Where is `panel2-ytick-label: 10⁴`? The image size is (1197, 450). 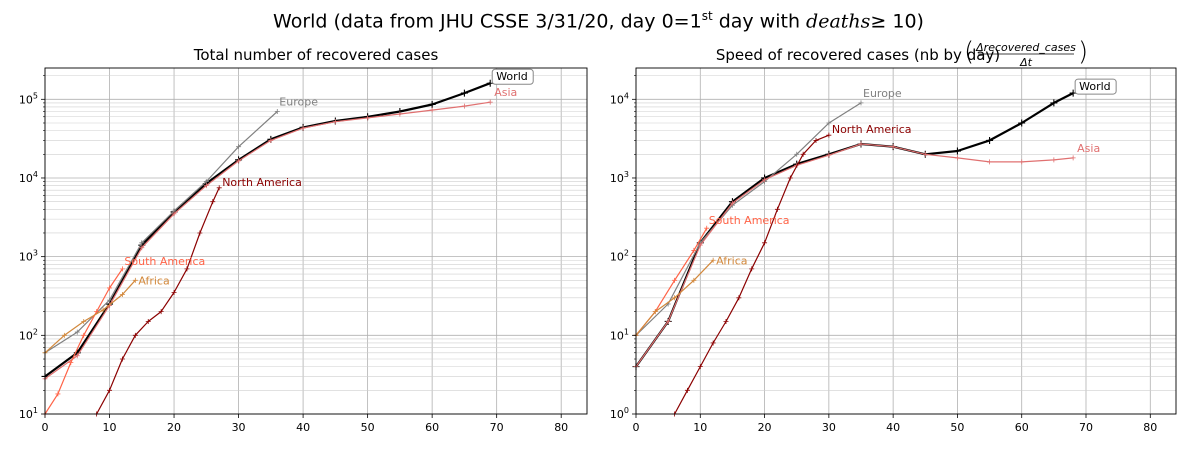 panel2-ytick-label: 10⁴ is located at coordinates (619, 98).